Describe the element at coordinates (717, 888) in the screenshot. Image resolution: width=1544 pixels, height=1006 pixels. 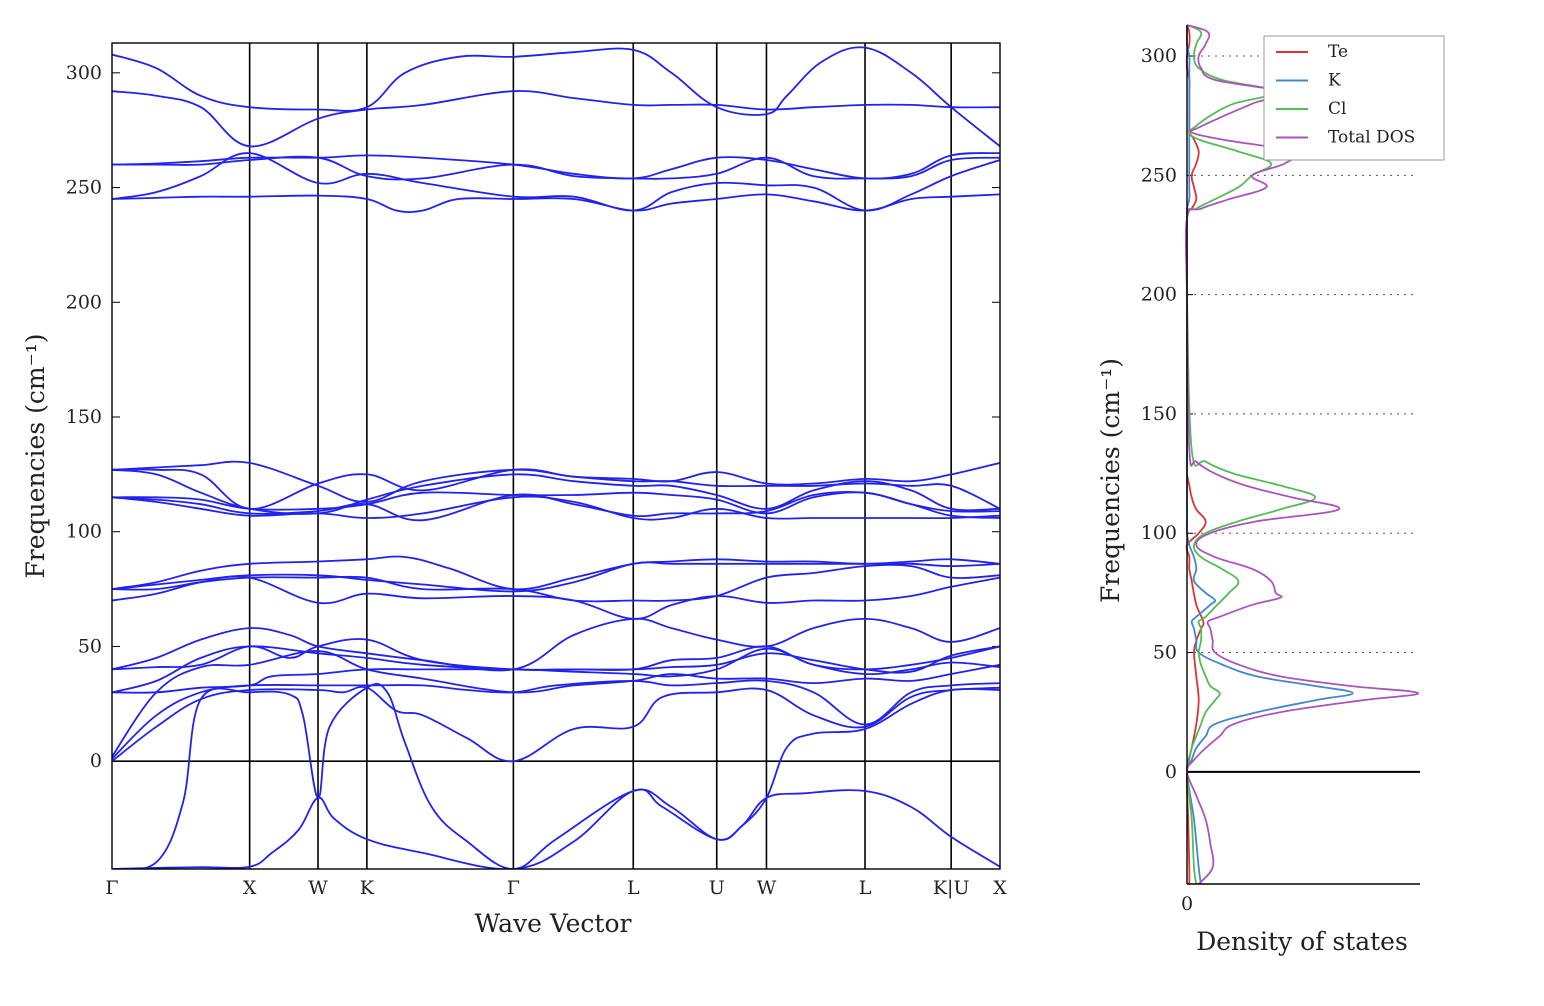
I see `kpoint-label: U` at that location.